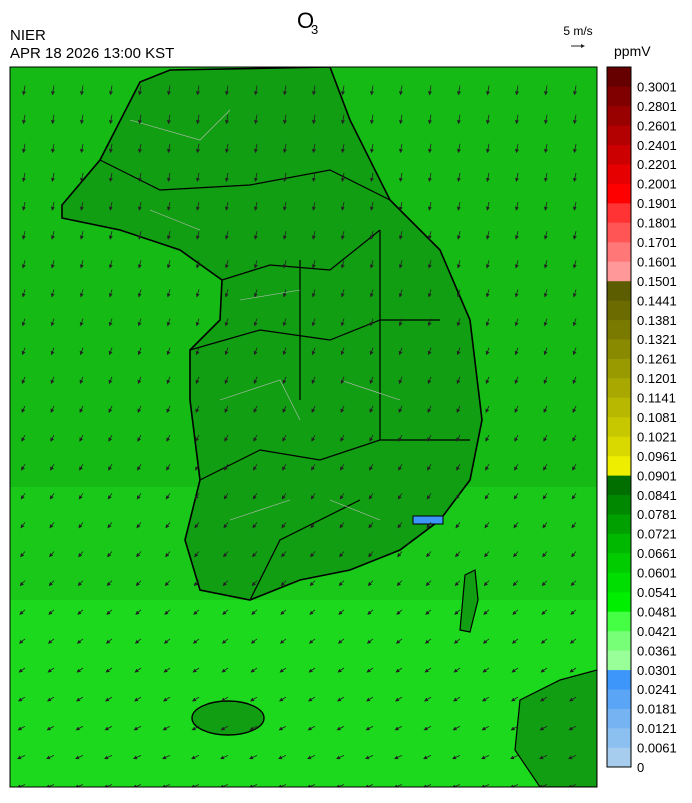 This screenshot has height=803, width=692. I want to click on colorbar-label: 0.0601, so click(657, 573).